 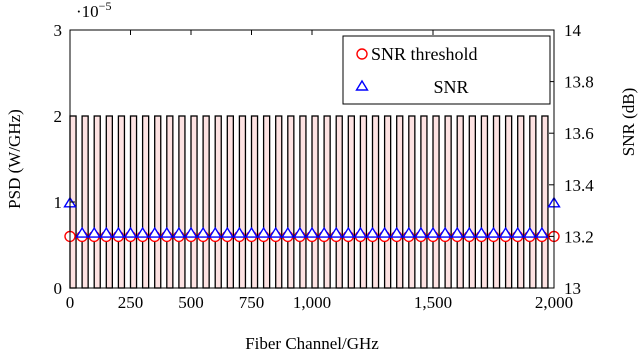 What do you see at coordinates (573, 30) in the screenshot?
I see `y-right-tick-label: 14` at bounding box center [573, 30].